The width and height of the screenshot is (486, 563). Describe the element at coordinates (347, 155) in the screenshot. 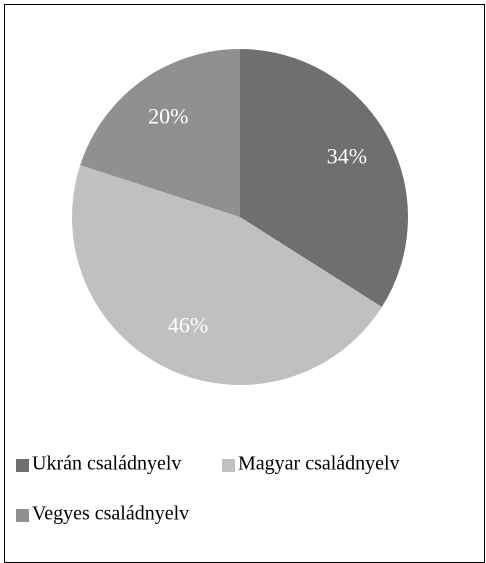

I see `data-label: 34%` at that location.